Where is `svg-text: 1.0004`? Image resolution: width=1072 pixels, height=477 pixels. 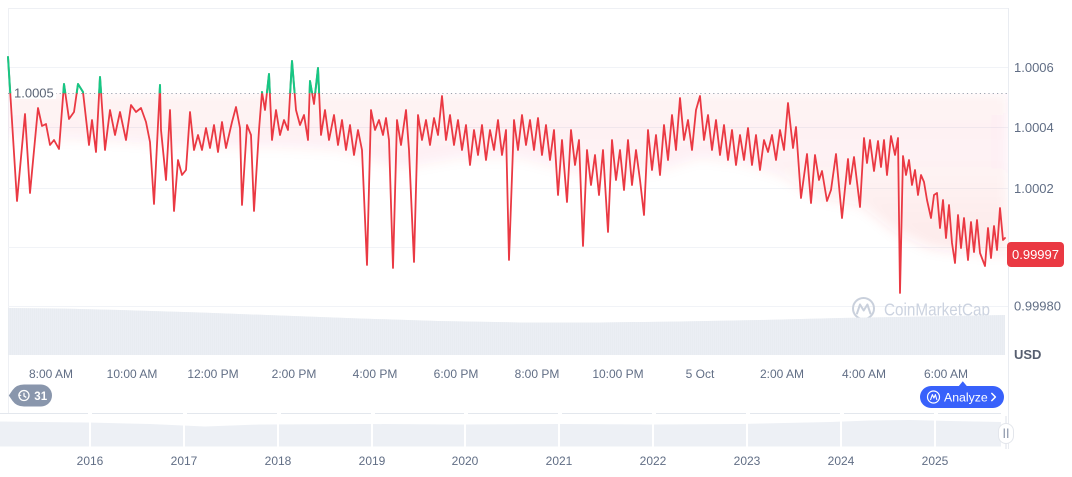 svg-text: 1.0004 is located at coordinates (1034, 127).